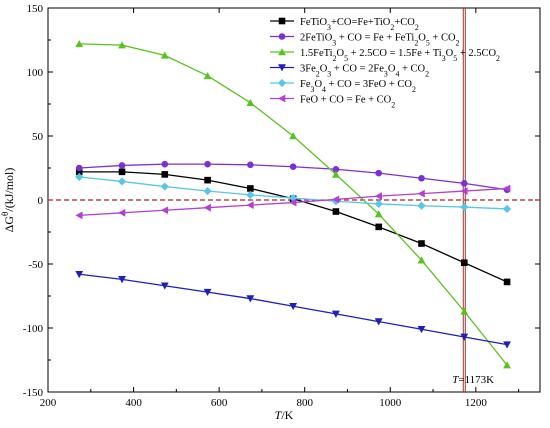  I want to click on x-tick-label: 1000, so click(390, 403).